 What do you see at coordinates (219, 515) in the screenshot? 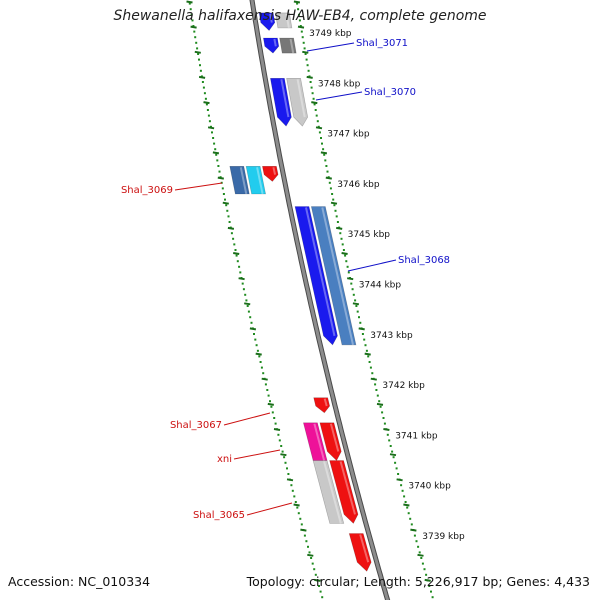
I see `reverse-gene-label: Shal_3065` at bounding box center [219, 515].